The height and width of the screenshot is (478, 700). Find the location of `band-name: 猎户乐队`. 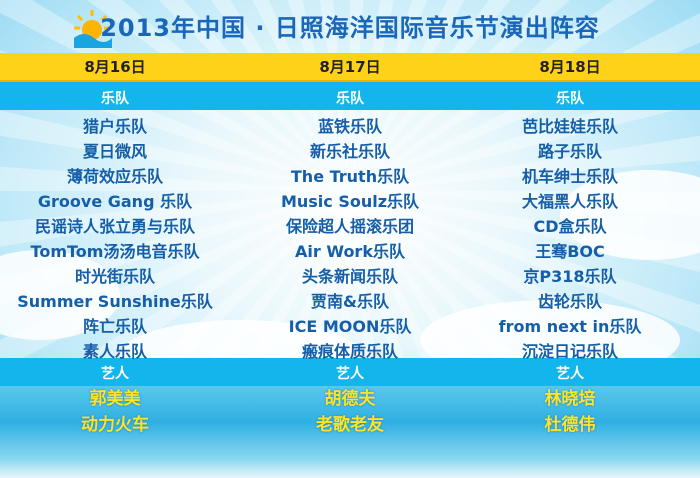

band-name: 猎户乐队 is located at coordinates (114, 126).